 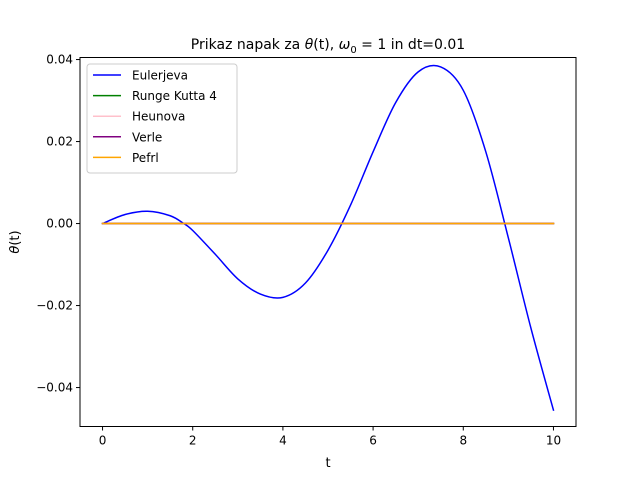 I want to click on y-tick-label: 0.02, so click(x=59, y=142).